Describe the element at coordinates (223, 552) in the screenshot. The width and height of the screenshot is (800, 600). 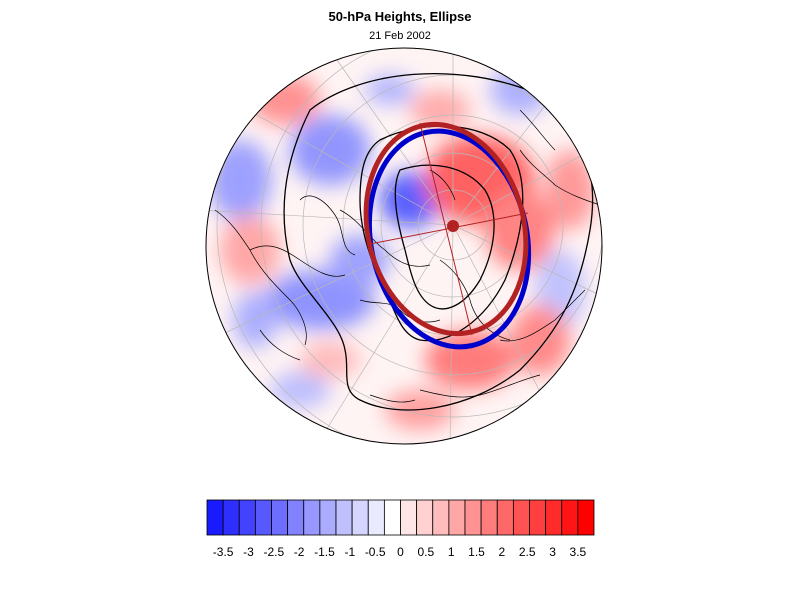
I see `colorbar-tick-label: -3.5` at that location.